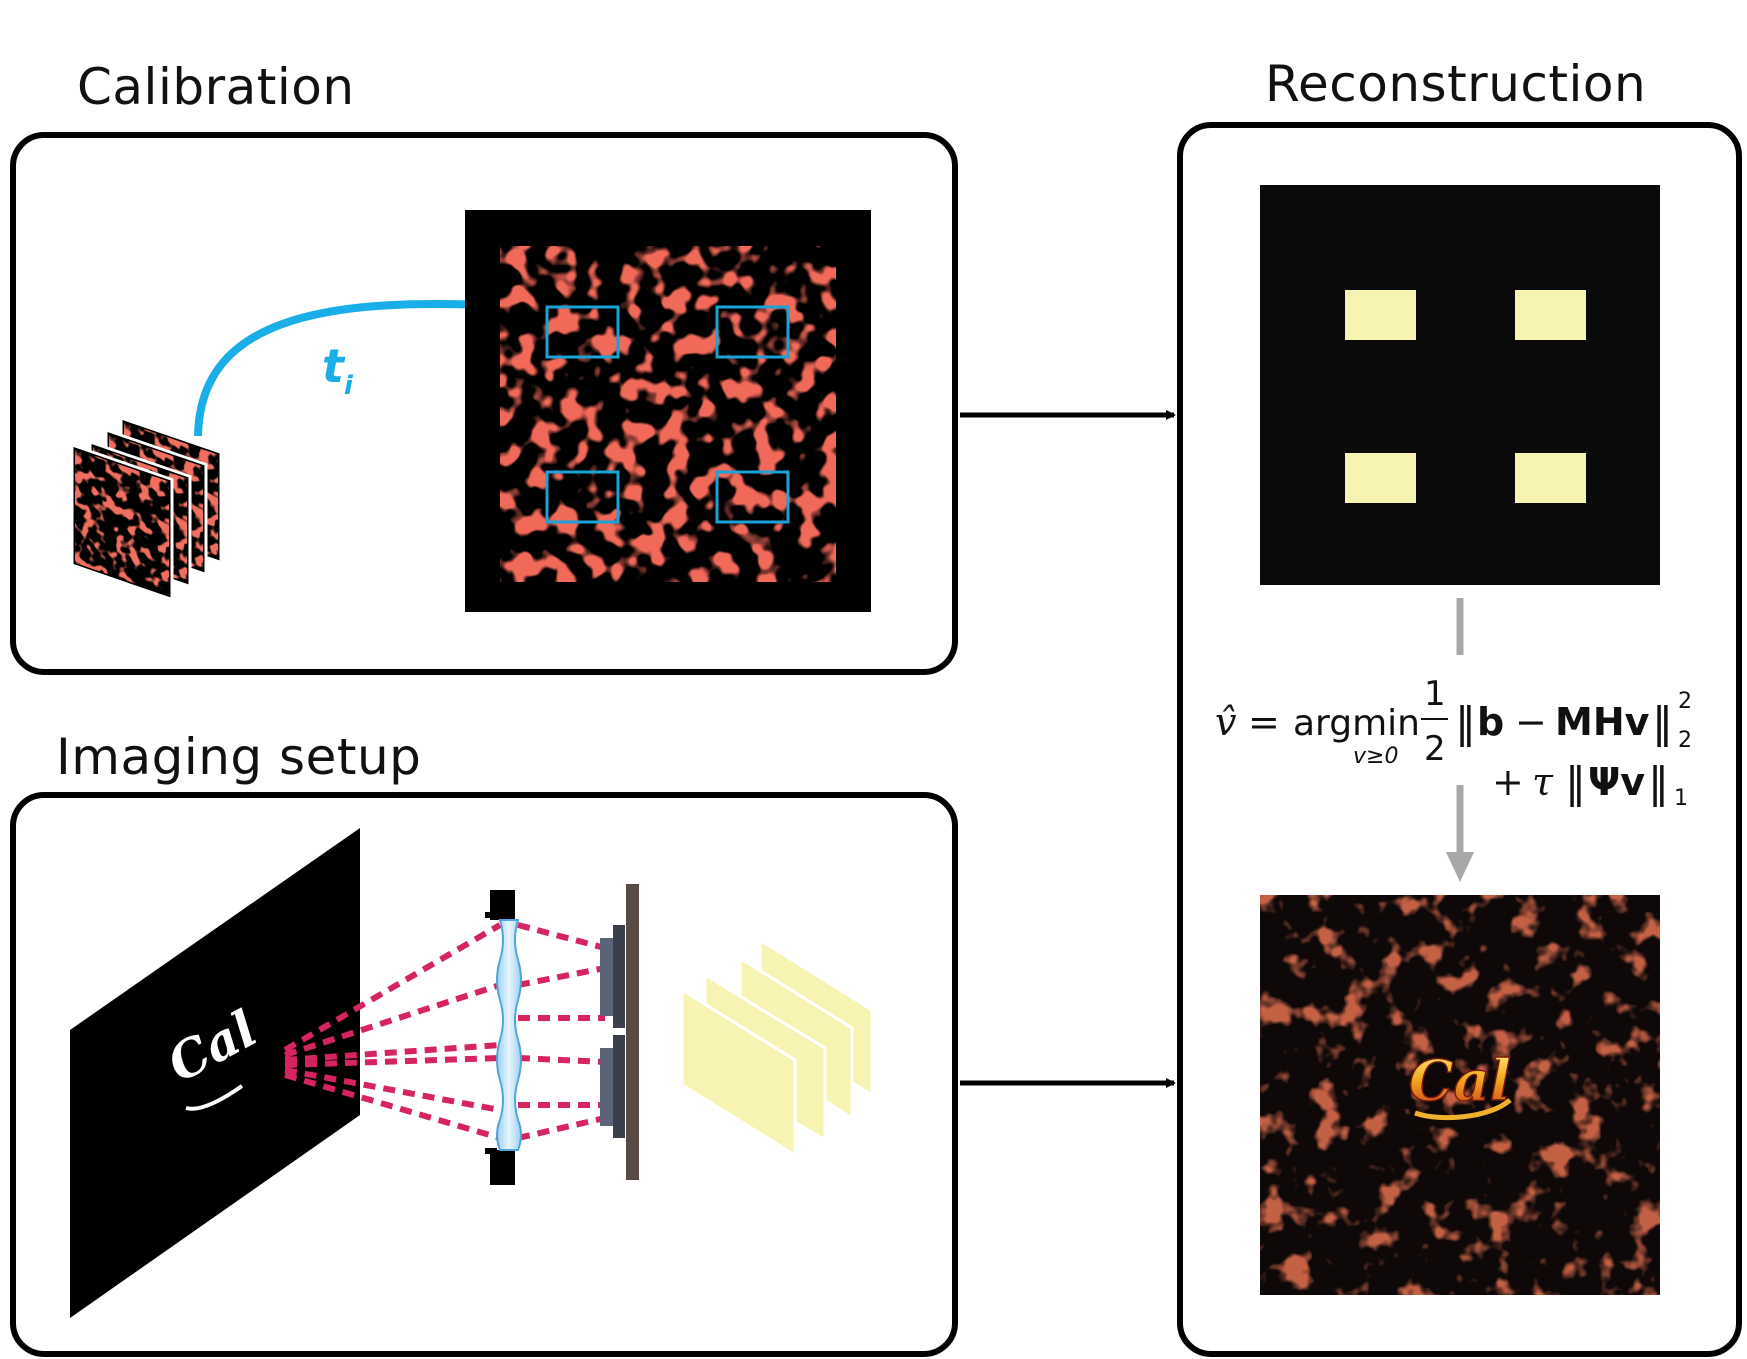 Image resolution: width=1747 pixels, height=1359 pixels. What do you see at coordinates (338, 370) in the screenshot?
I see `shift-label: ti` at bounding box center [338, 370].